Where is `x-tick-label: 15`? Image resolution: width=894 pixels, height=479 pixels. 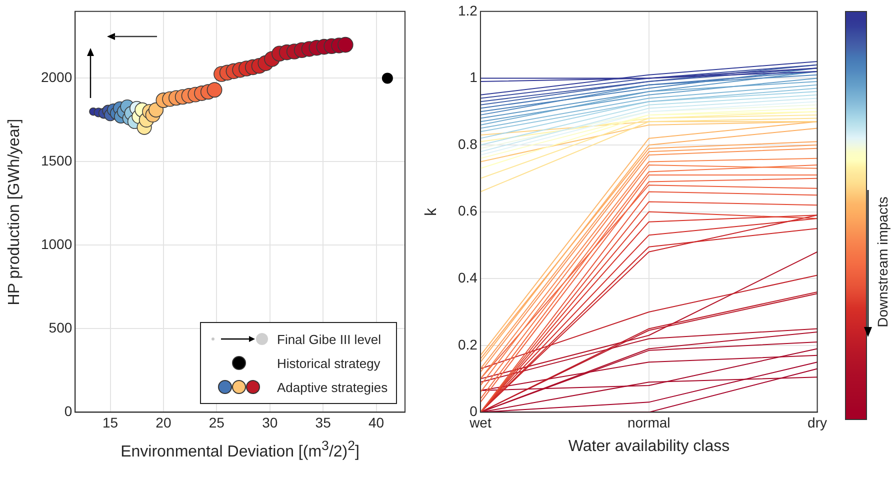 x-tick-label: 15 is located at coordinates (110, 422).